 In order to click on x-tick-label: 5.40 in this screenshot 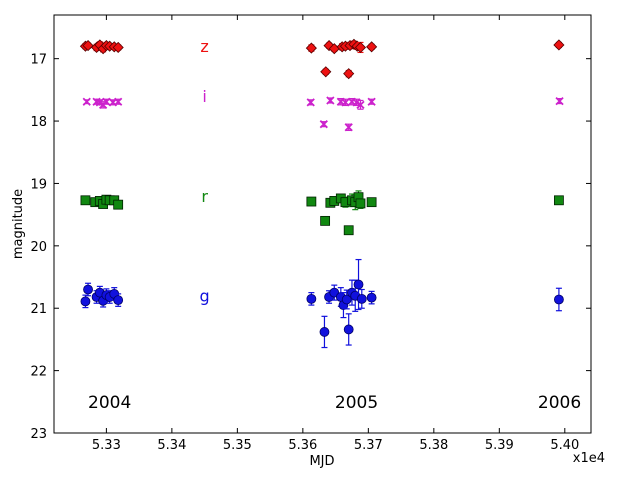, I will do `click(564, 445)`.